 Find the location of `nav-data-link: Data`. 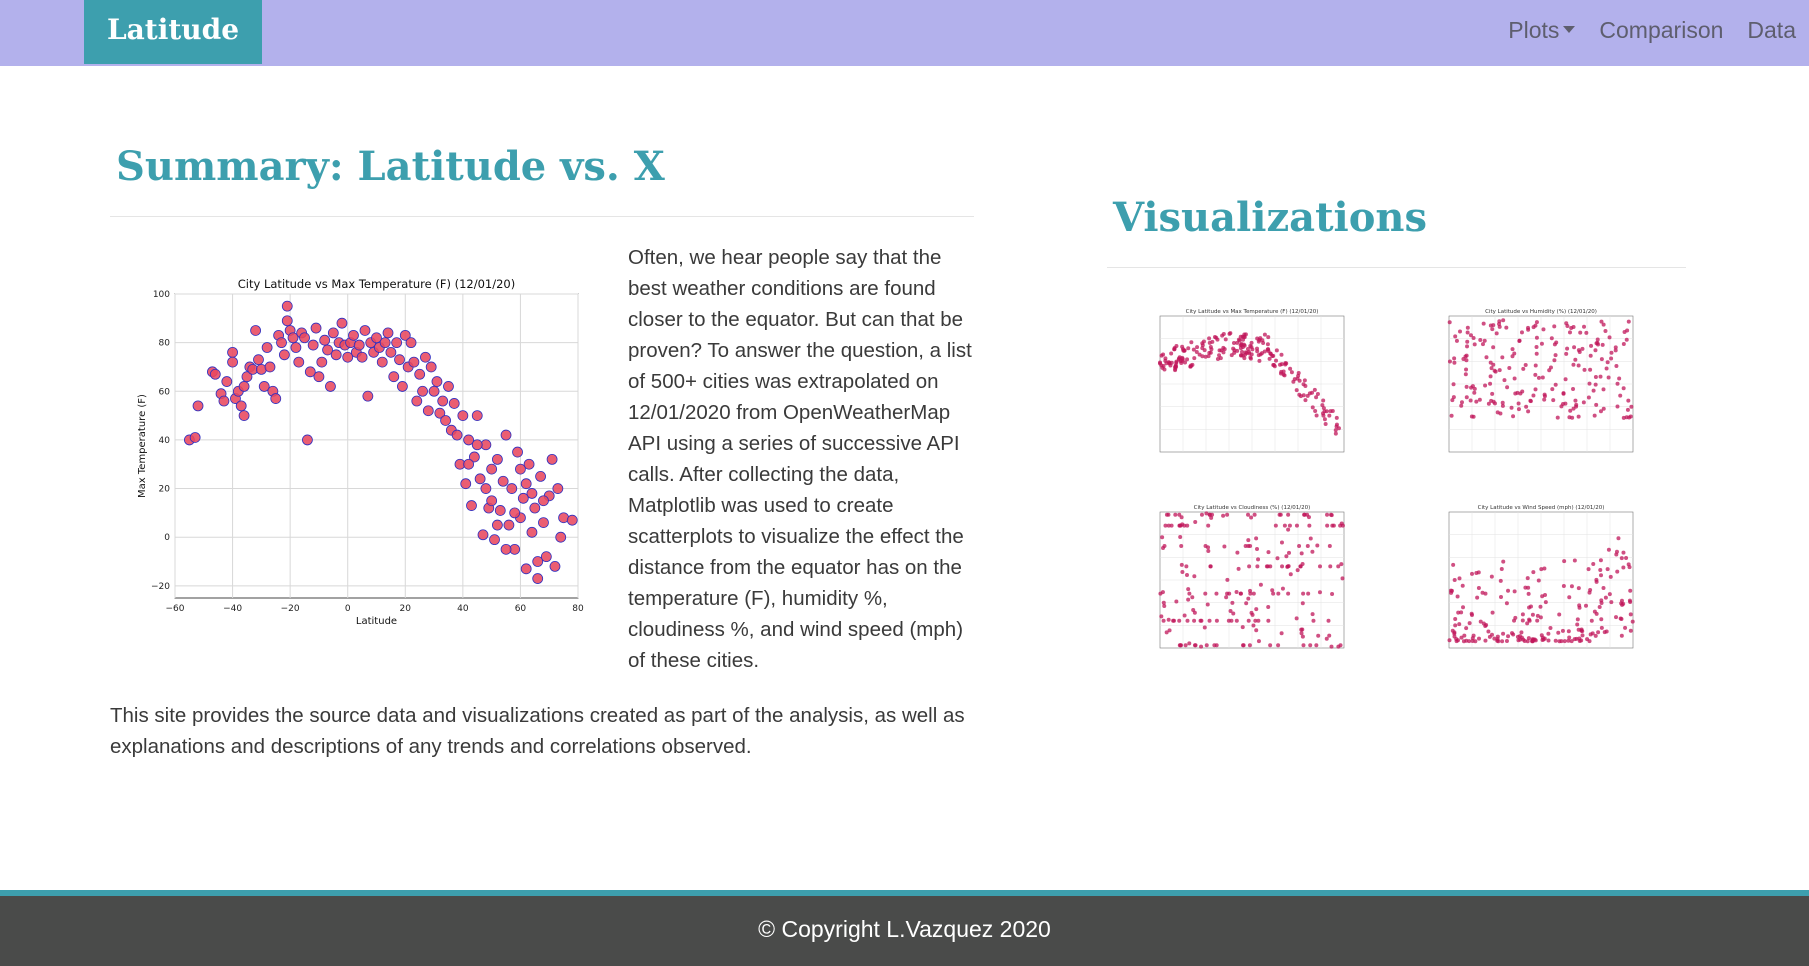

nav-data-link: Data is located at coordinates (1771, 29).